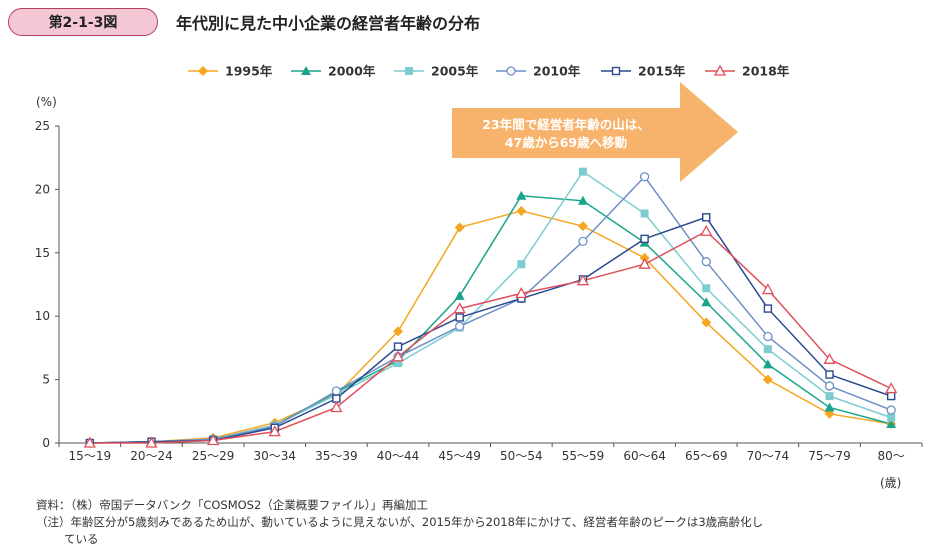 The image size is (931, 559). What do you see at coordinates (766, 71) in the screenshot?
I see `legend-label: 2018年` at bounding box center [766, 71].